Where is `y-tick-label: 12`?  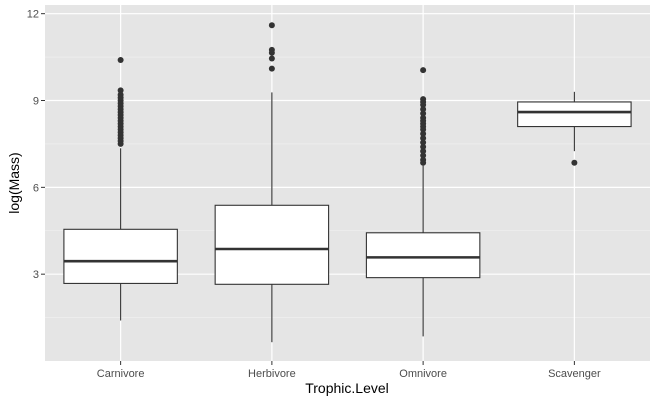
y-tick-label: 12 is located at coordinates (33, 15).